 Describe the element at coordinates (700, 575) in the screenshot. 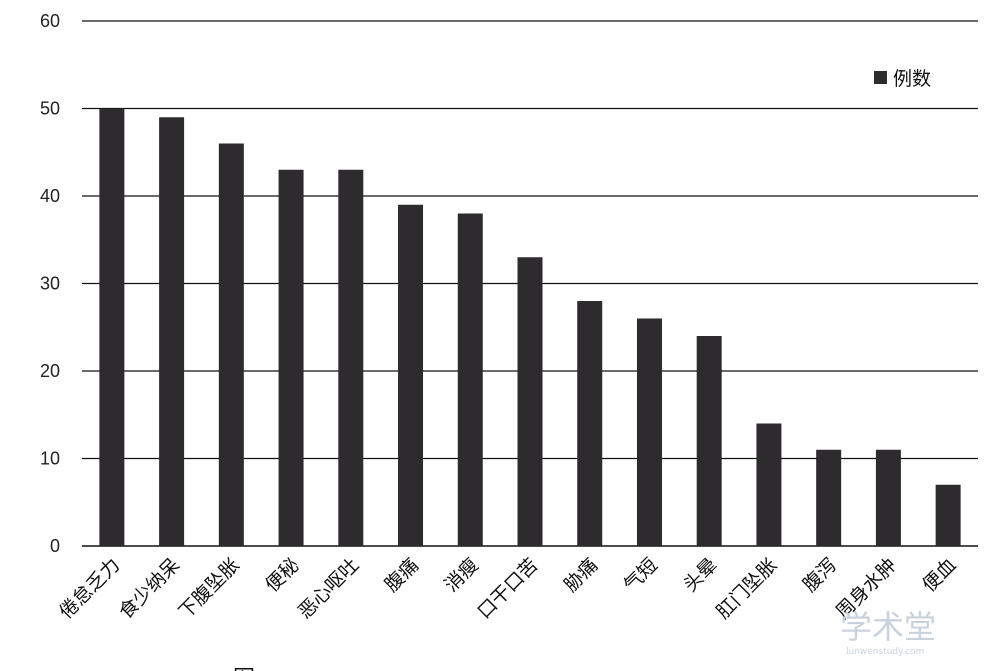

I see `x-category-label: 头晕` at that location.